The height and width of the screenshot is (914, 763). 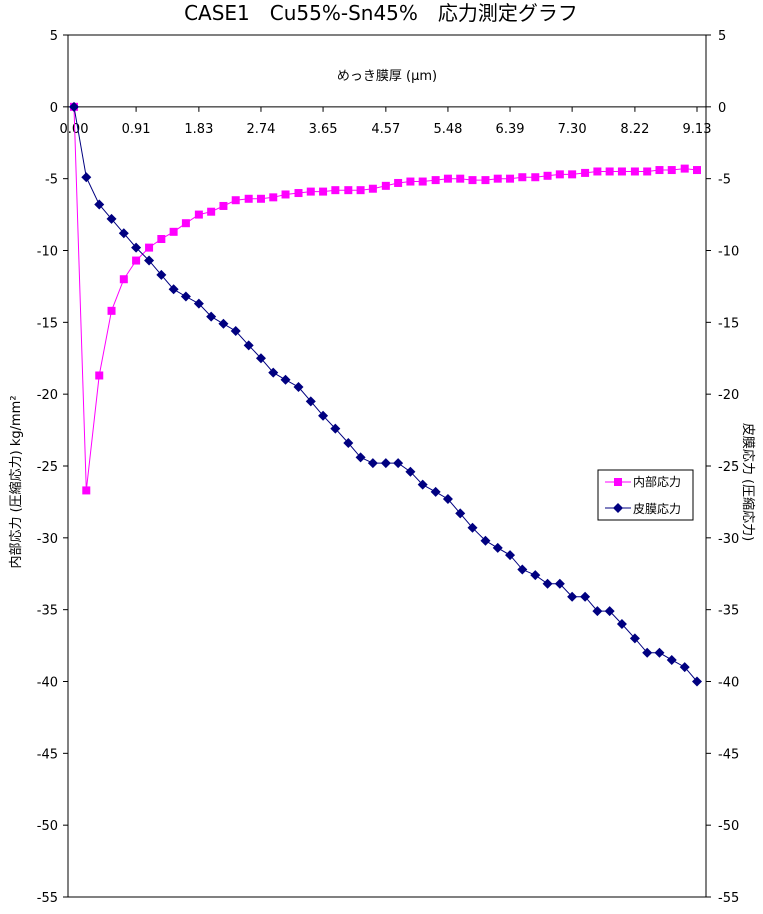 I want to click on y-tick-label-right: -5, so click(x=724, y=180).